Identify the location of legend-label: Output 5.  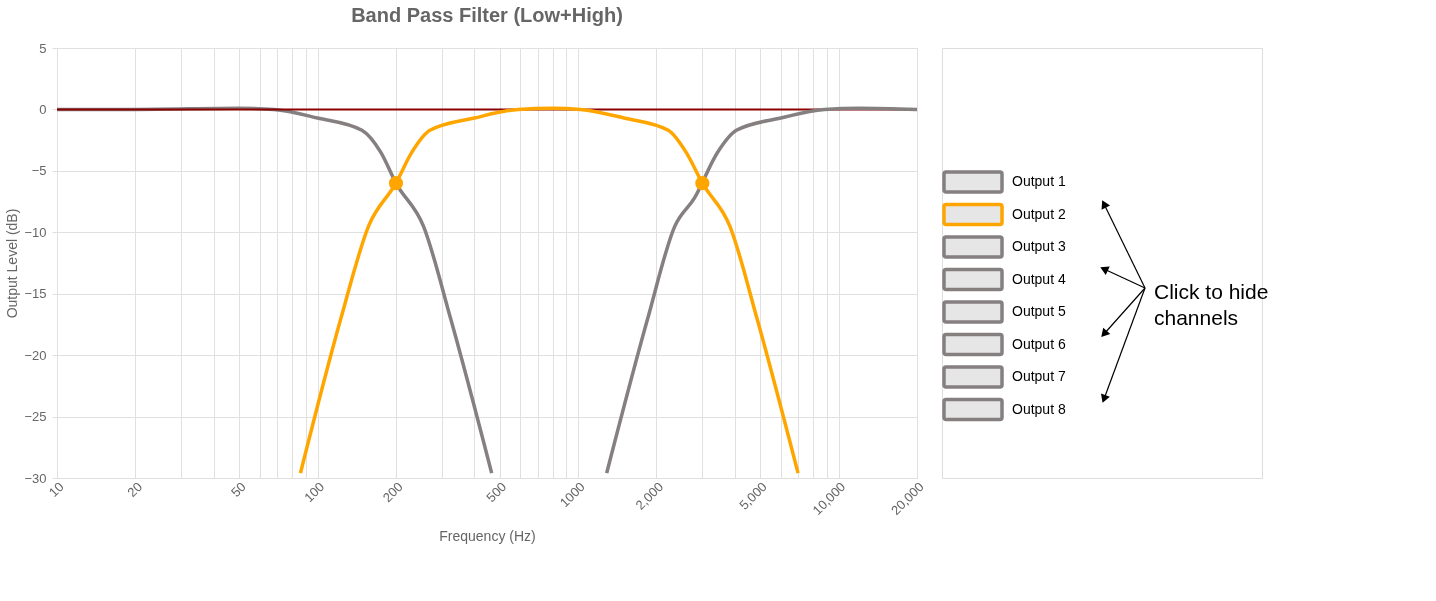
(1039, 311).